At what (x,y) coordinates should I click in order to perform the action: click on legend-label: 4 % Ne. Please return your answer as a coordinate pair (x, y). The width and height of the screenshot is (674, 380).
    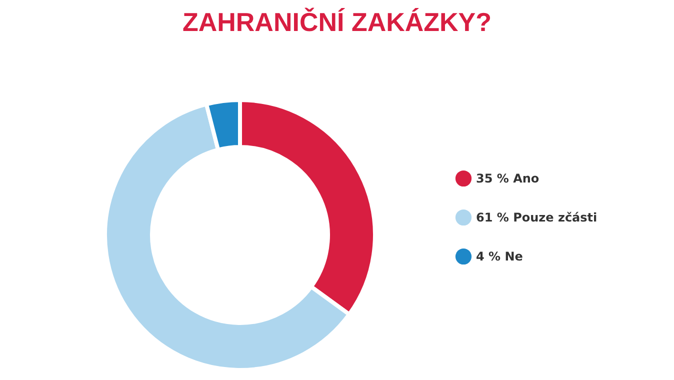
    Looking at the image, I should click on (499, 257).